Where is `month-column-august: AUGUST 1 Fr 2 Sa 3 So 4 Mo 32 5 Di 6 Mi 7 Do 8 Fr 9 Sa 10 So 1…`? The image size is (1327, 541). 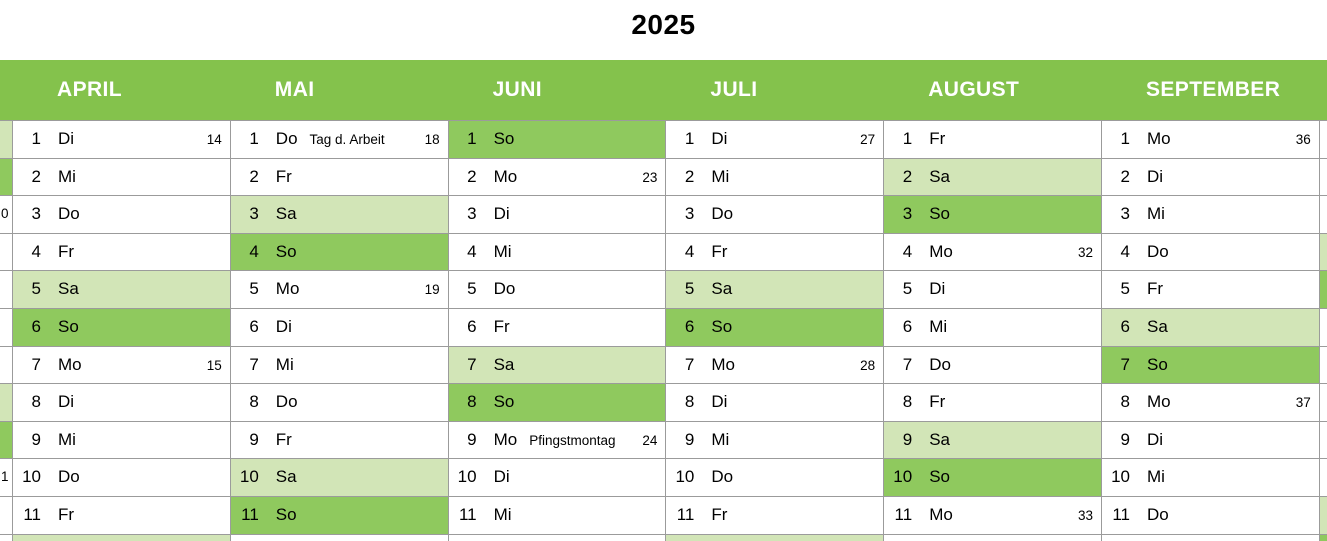 month-column-august: AUGUST 1 Fr 2 Sa 3 So 4 Mo 32 5 Di 6 Mi 7 Do 8 Fr 9 Sa 10 So 1… is located at coordinates (993, 300).